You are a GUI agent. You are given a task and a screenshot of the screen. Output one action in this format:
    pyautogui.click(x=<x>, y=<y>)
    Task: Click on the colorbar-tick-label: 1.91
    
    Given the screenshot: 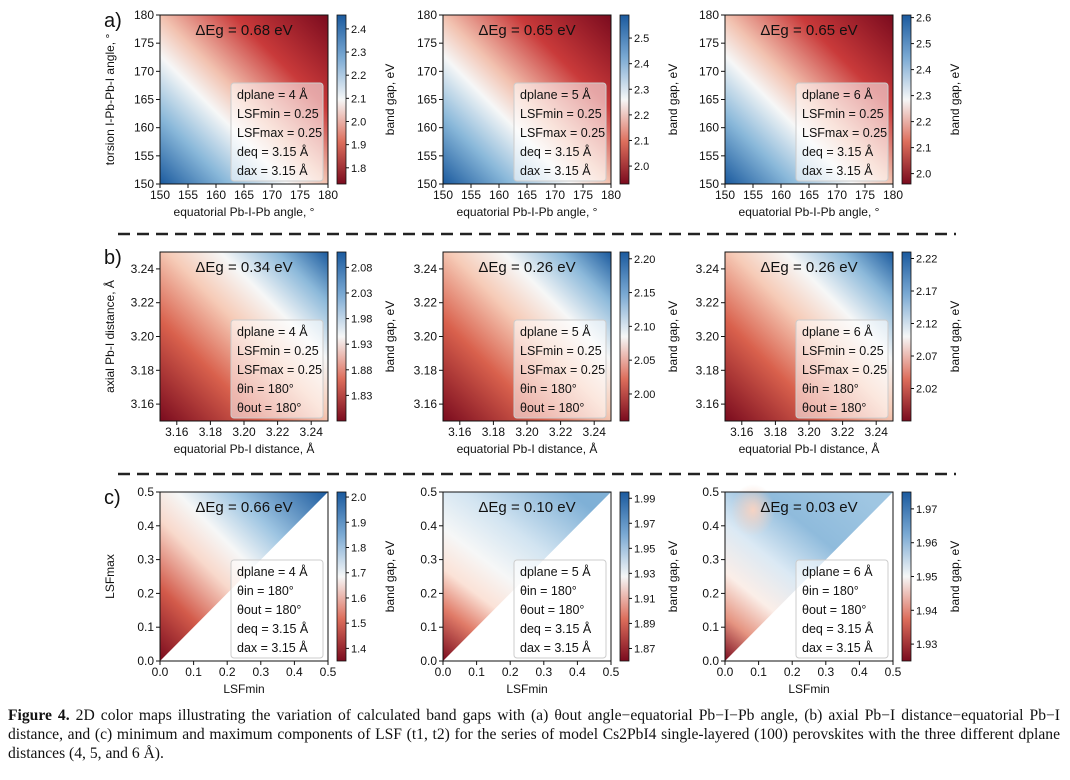 What is the action you would take?
    pyautogui.click(x=644, y=599)
    